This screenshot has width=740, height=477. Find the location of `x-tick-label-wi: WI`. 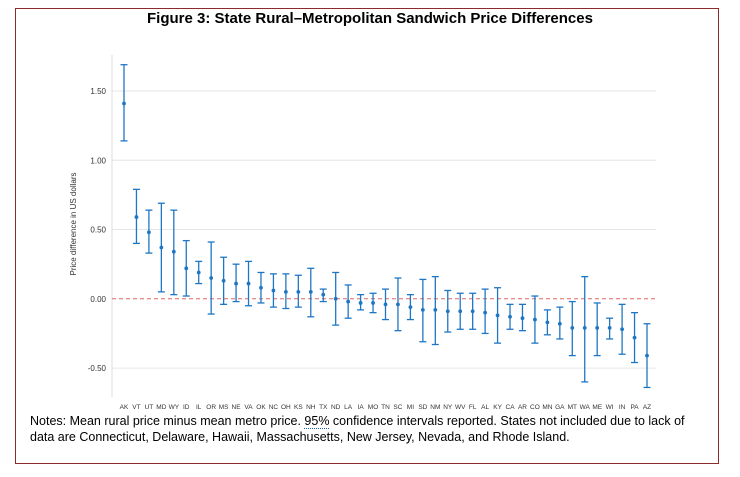

x-tick-label-wi: WI is located at coordinates (610, 407).